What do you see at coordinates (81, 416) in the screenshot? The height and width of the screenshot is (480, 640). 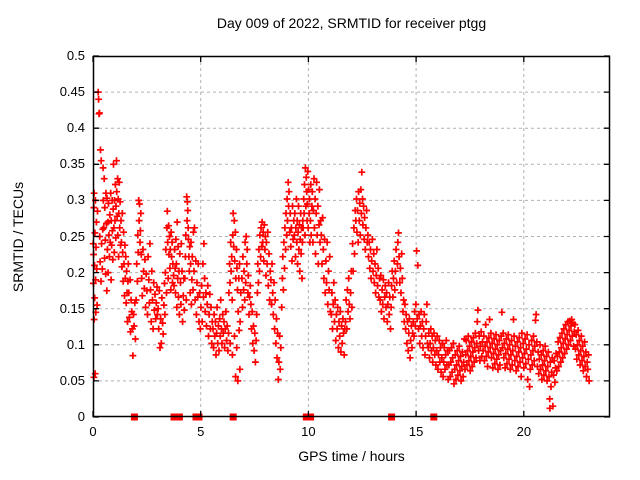 I see `y-tick-label: 0` at bounding box center [81, 416].